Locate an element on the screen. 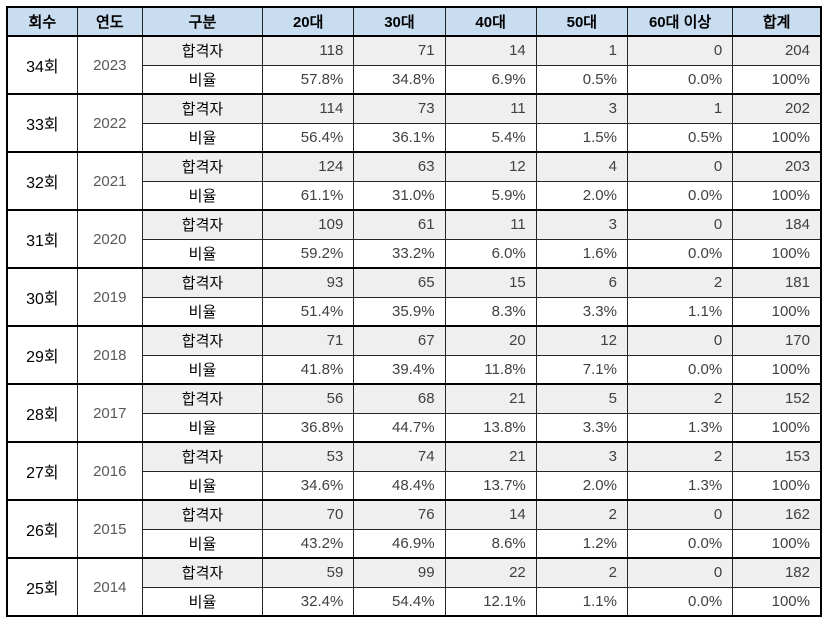 The image size is (828, 642). ratio-value-cell: 7.1% is located at coordinates (581, 369).